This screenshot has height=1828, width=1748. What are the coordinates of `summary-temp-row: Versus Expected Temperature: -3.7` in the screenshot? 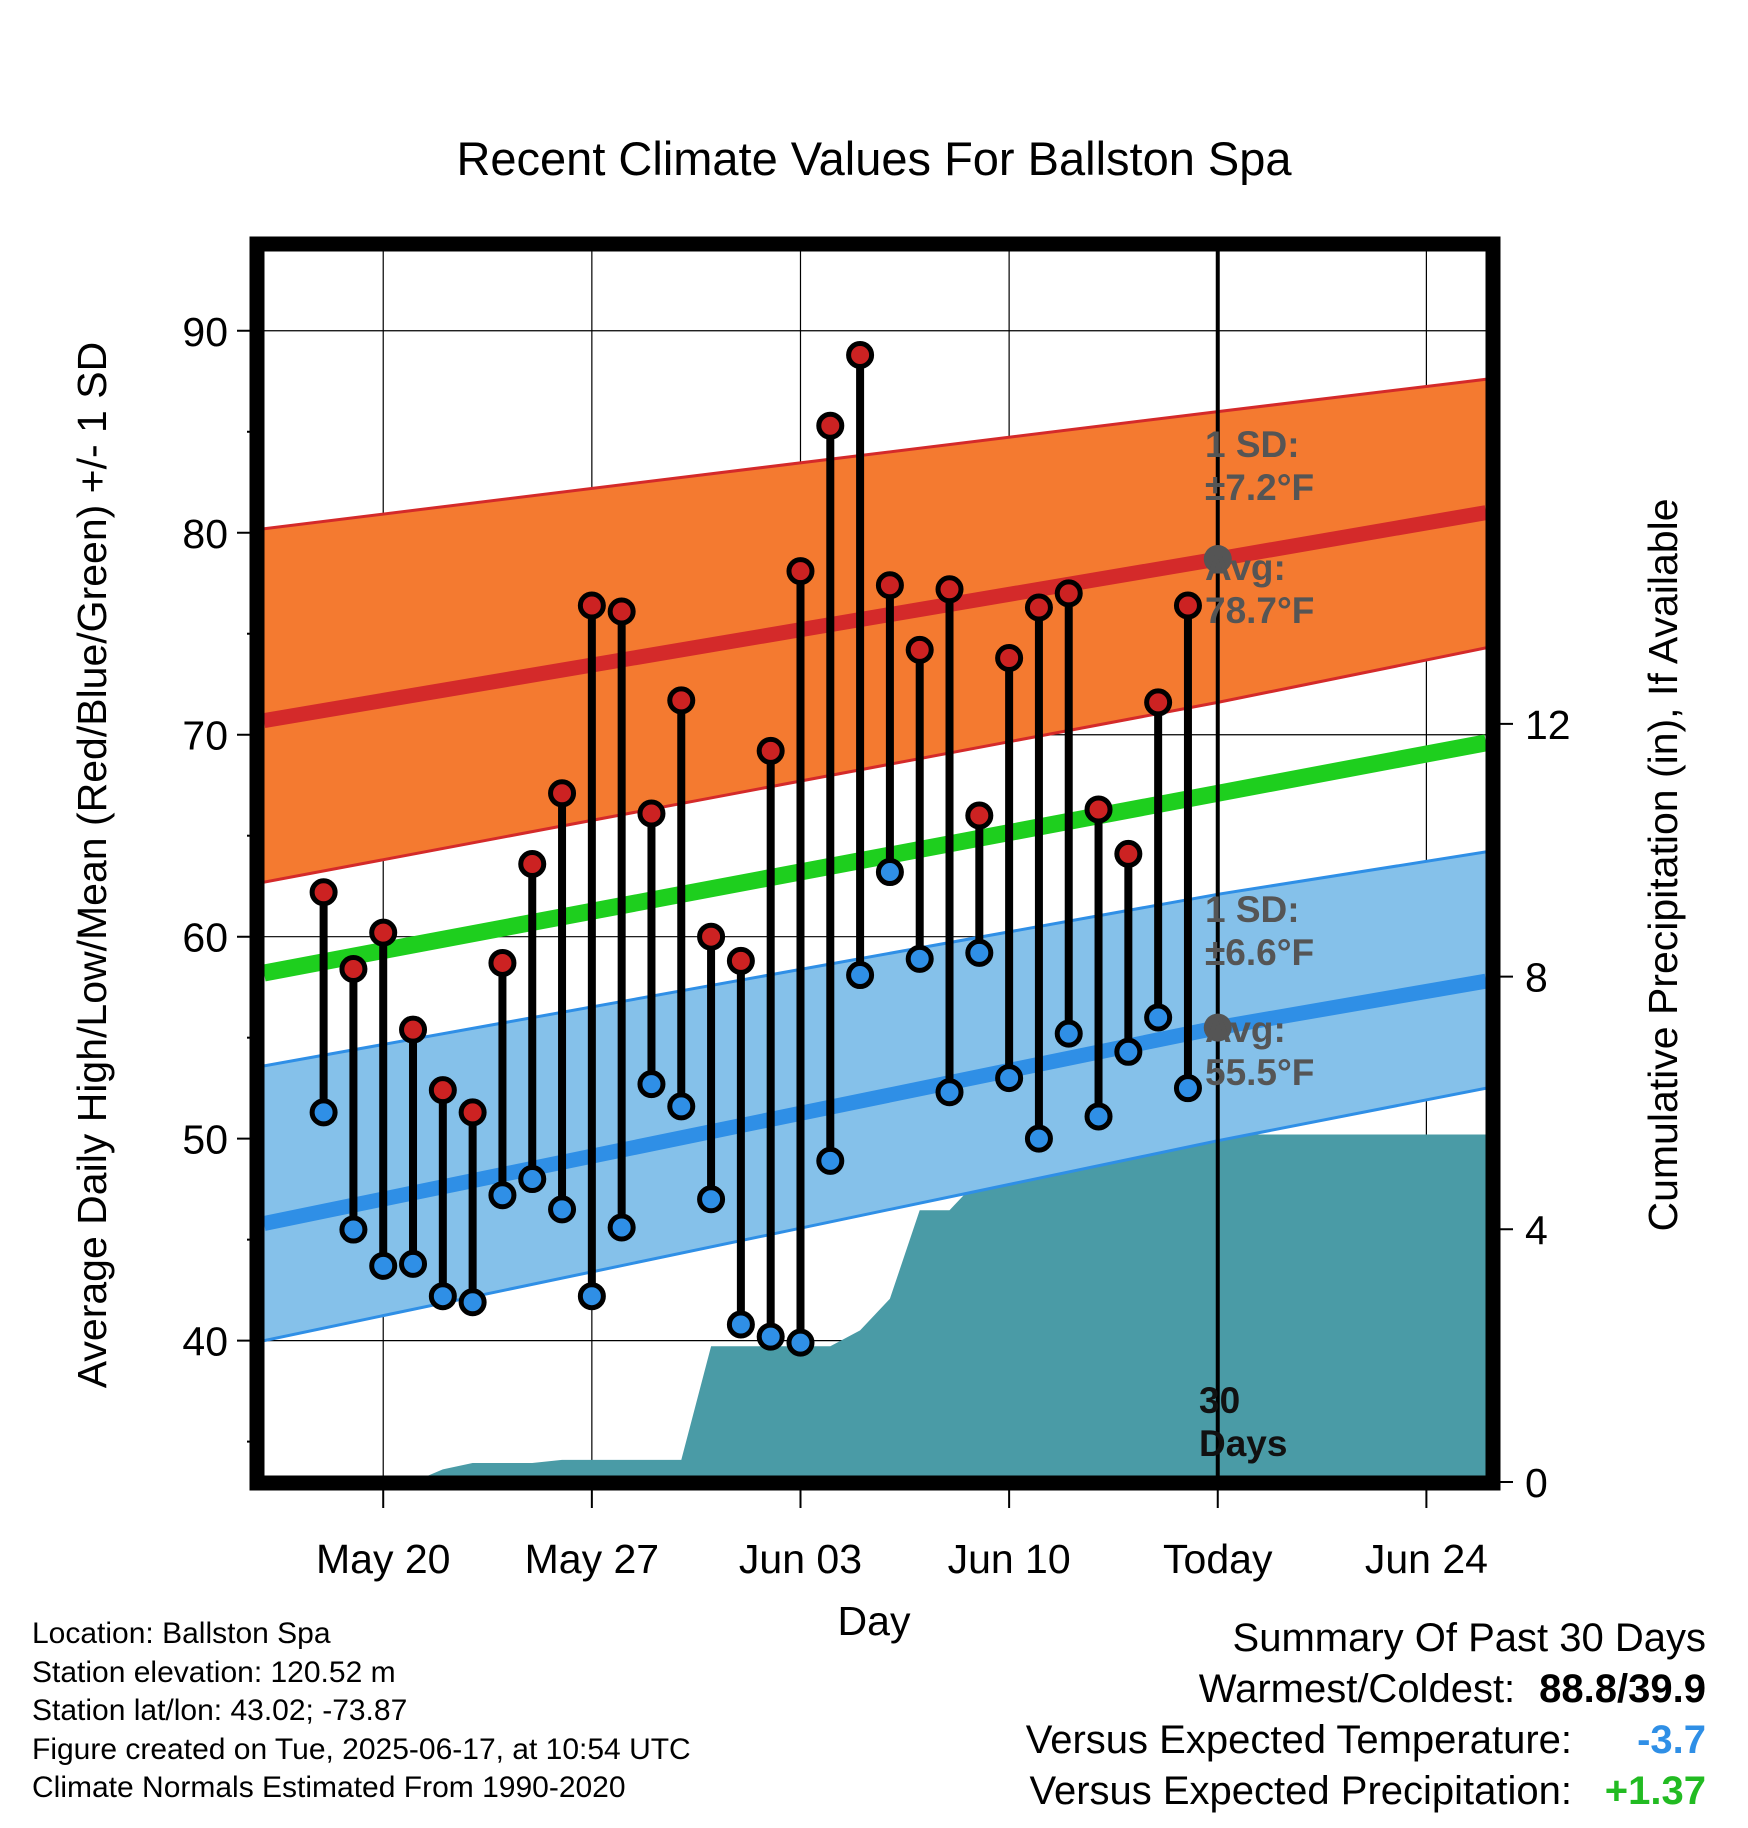 It's located at (1366, 1740).